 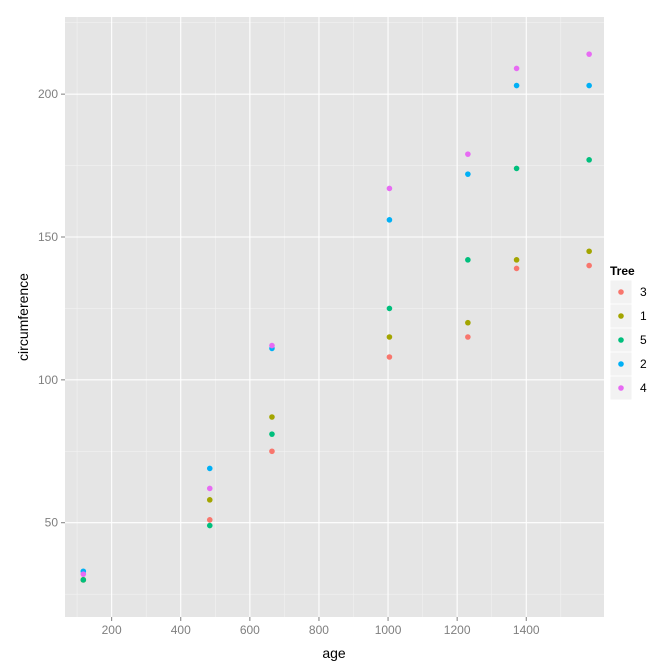 What do you see at coordinates (643, 388) in the screenshot?
I see `legend-label-tree-4: 4` at bounding box center [643, 388].